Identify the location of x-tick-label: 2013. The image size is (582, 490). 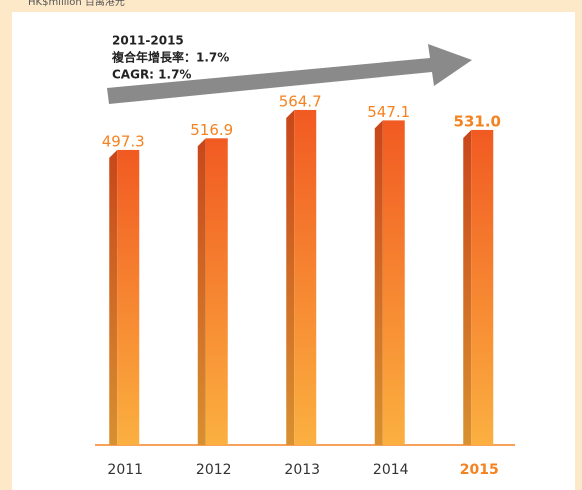
(302, 470).